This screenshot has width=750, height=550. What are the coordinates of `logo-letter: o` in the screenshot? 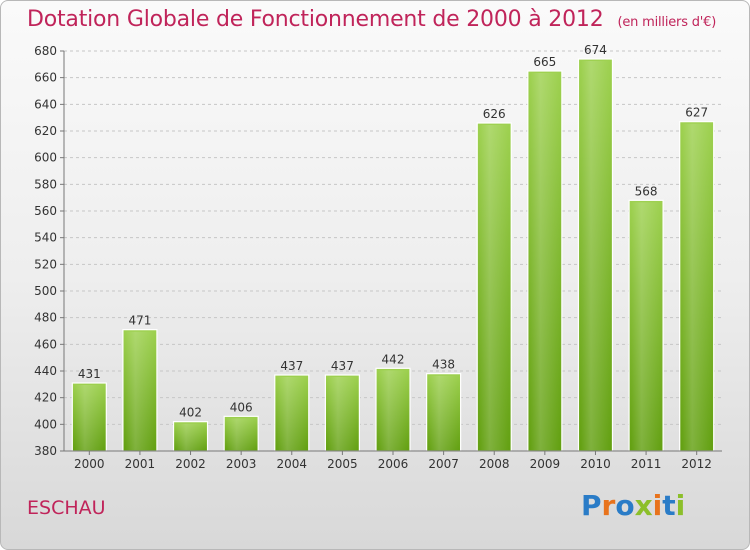 It's located at (625, 505).